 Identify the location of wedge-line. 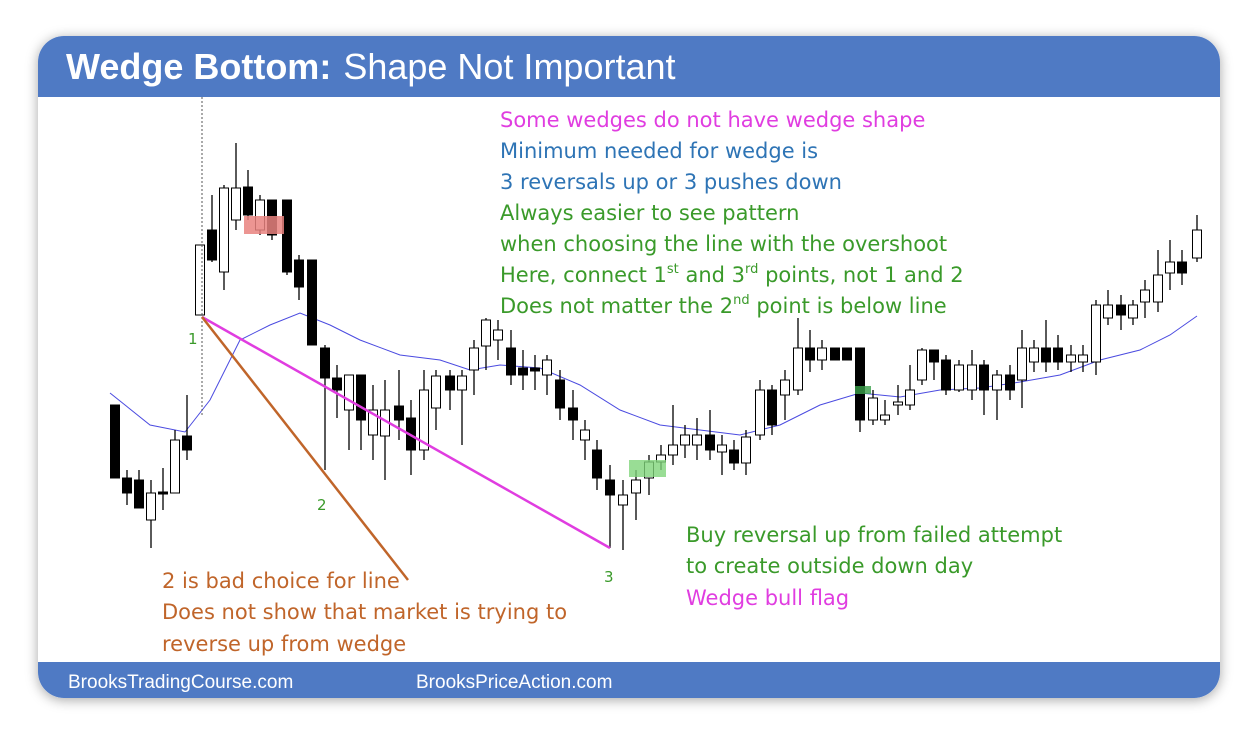
(406, 432).